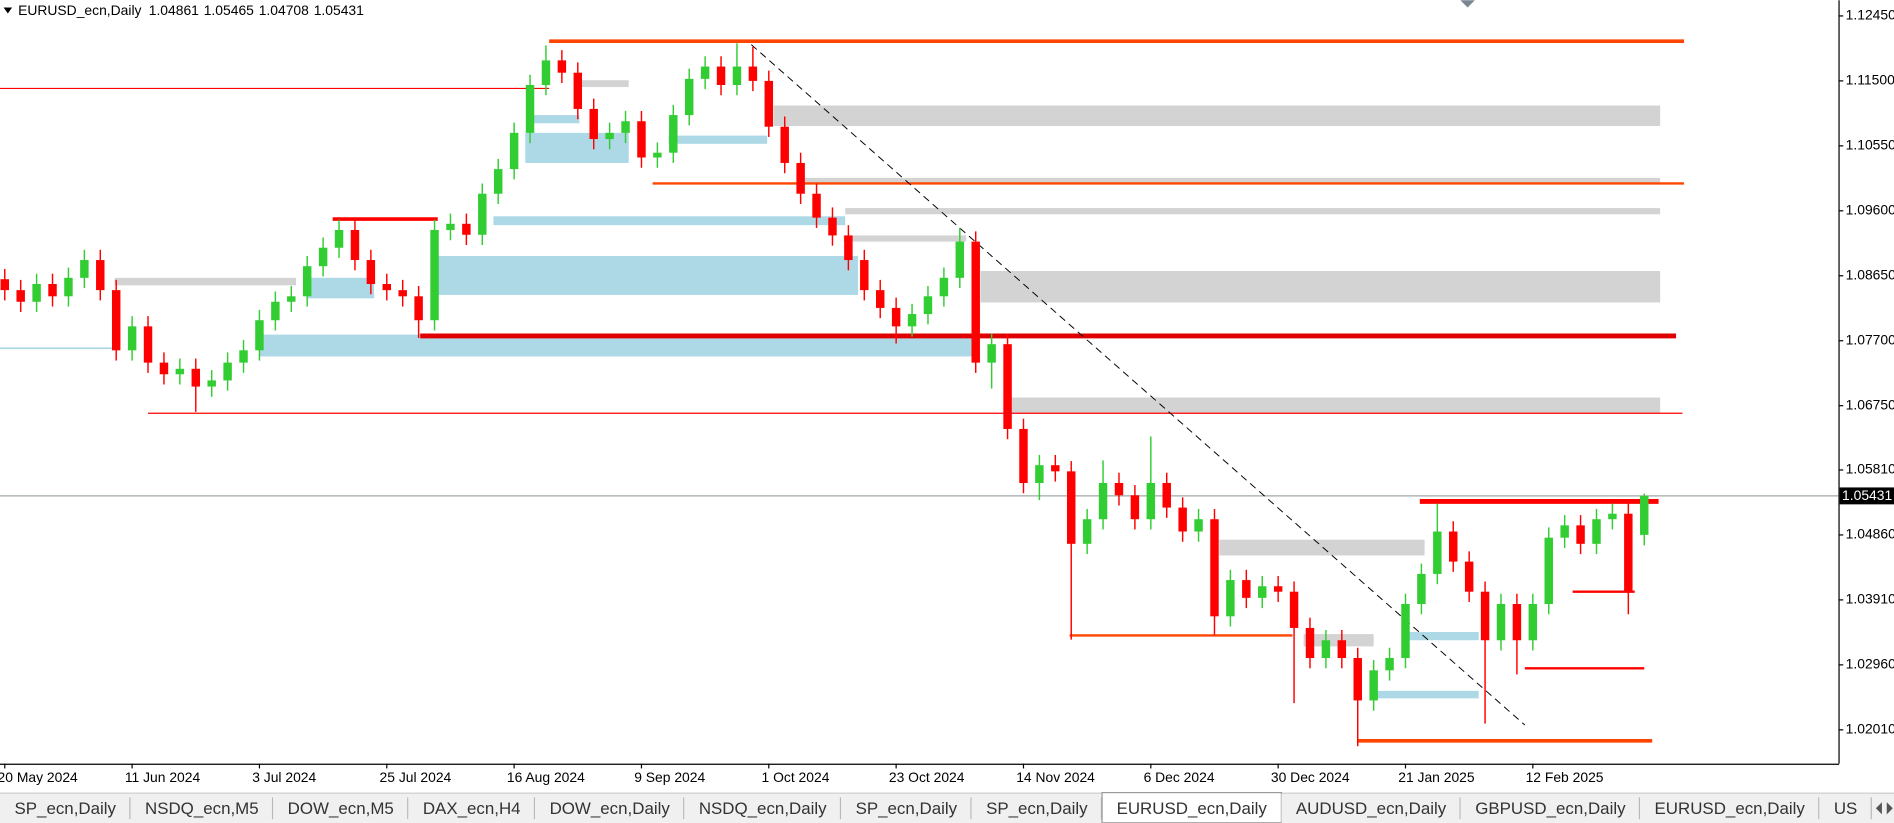 The image size is (1894, 823). I want to click on tab: US, so click(1845, 808).